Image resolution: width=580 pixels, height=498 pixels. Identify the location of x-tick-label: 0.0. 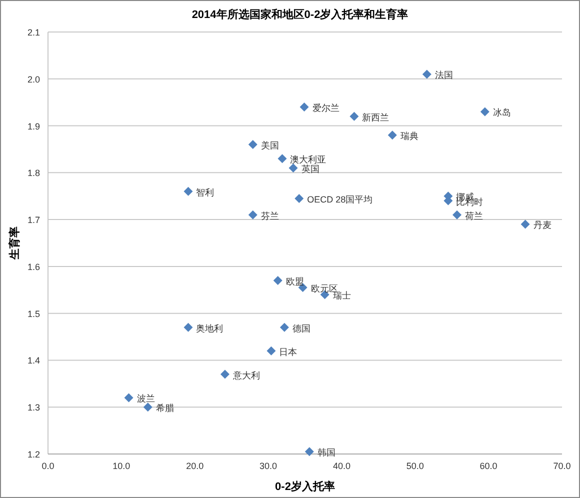
(48, 466).